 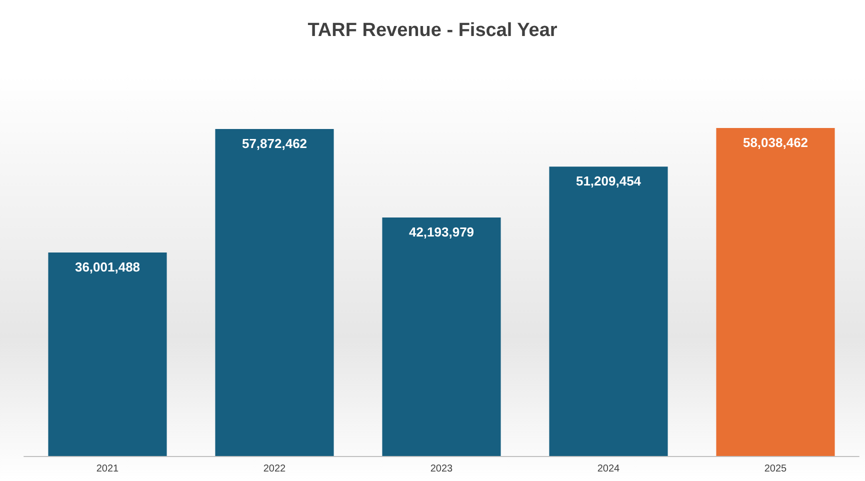 I want to click on x-tick-label: 2024, so click(x=608, y=469).